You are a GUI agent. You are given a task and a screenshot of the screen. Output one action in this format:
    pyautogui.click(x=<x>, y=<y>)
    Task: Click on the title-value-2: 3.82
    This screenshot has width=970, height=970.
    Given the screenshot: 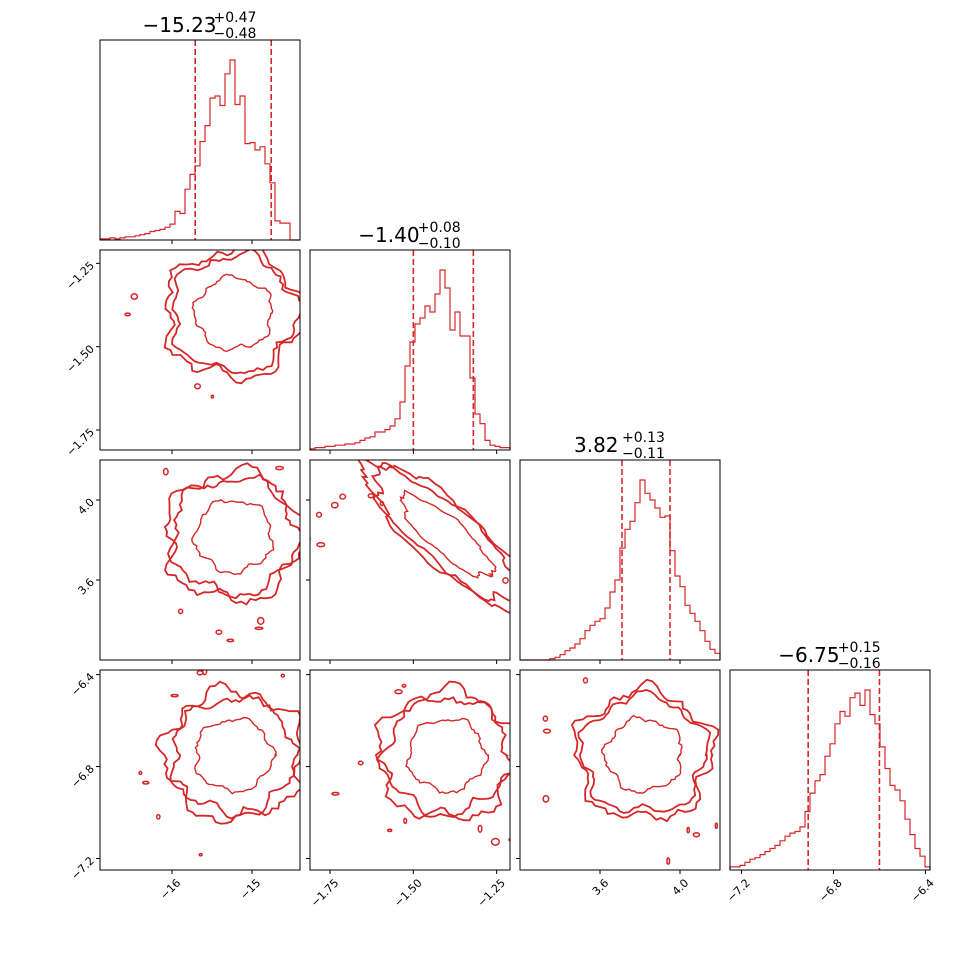 What is the action you would take?
    pyautogui.click(x=596, y=445)
    